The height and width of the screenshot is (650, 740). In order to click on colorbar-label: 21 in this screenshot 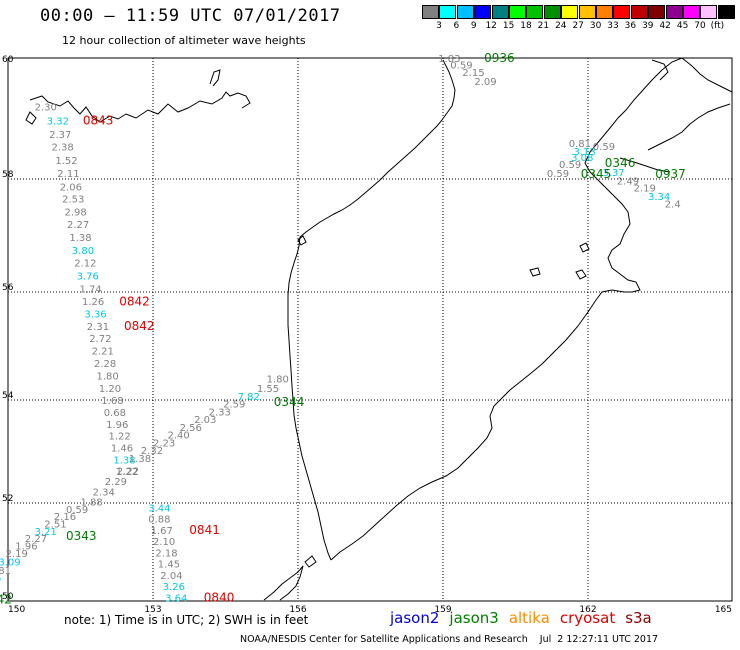, I will do `click(543, 26)`.